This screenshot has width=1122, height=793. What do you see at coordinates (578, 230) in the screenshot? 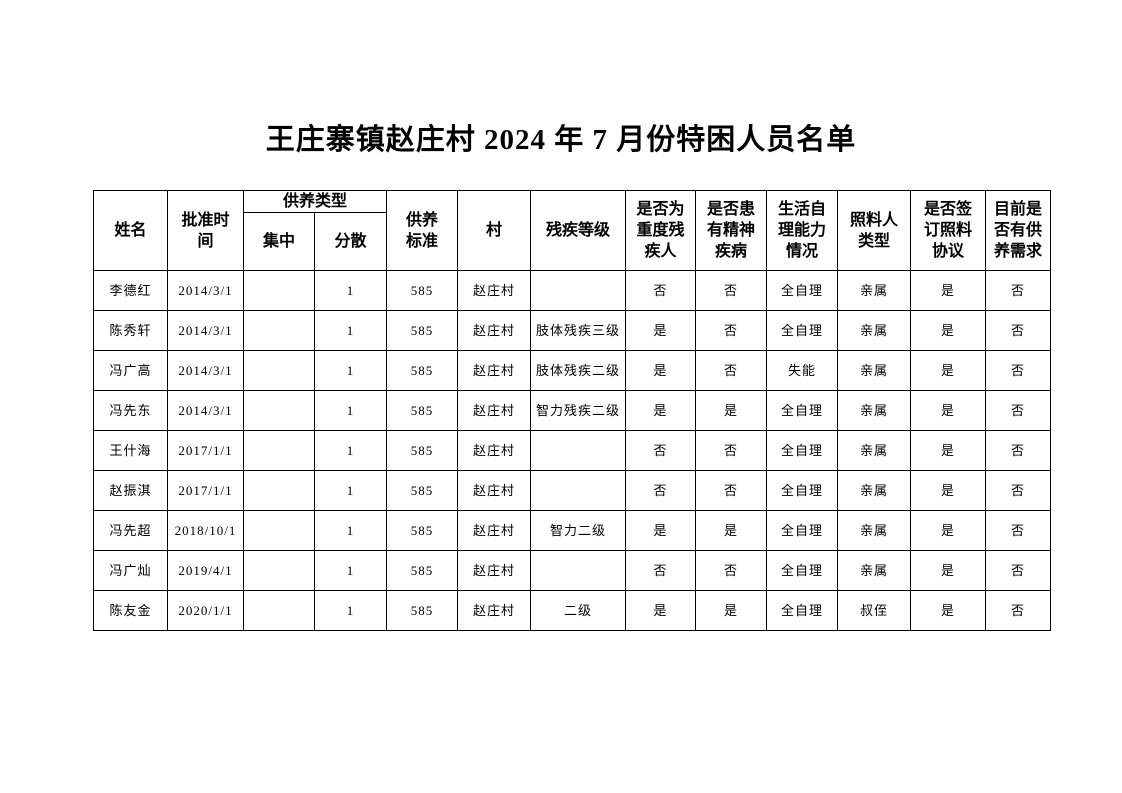
I see `col-header-disability-level: 残疾等级` at bounding box center [578, 230].